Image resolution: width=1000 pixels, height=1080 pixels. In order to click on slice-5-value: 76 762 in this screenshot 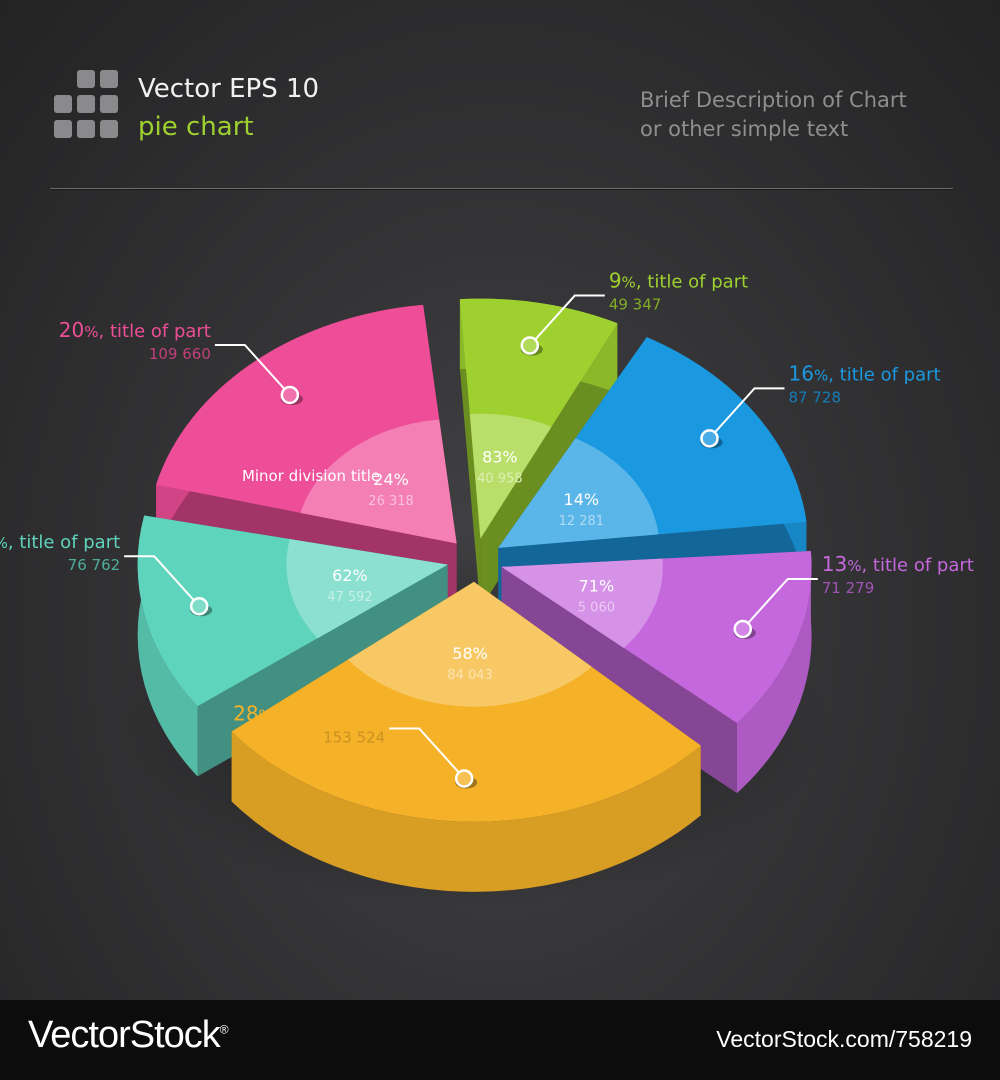, I will do `click(94, 565)`.